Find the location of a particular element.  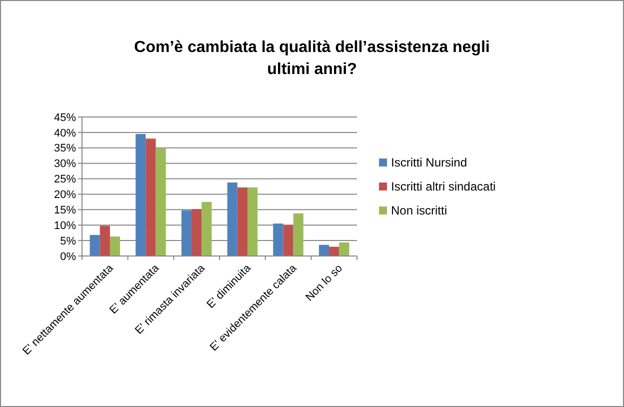

y-tick-label: 35% is located at coordinates (65, 148).